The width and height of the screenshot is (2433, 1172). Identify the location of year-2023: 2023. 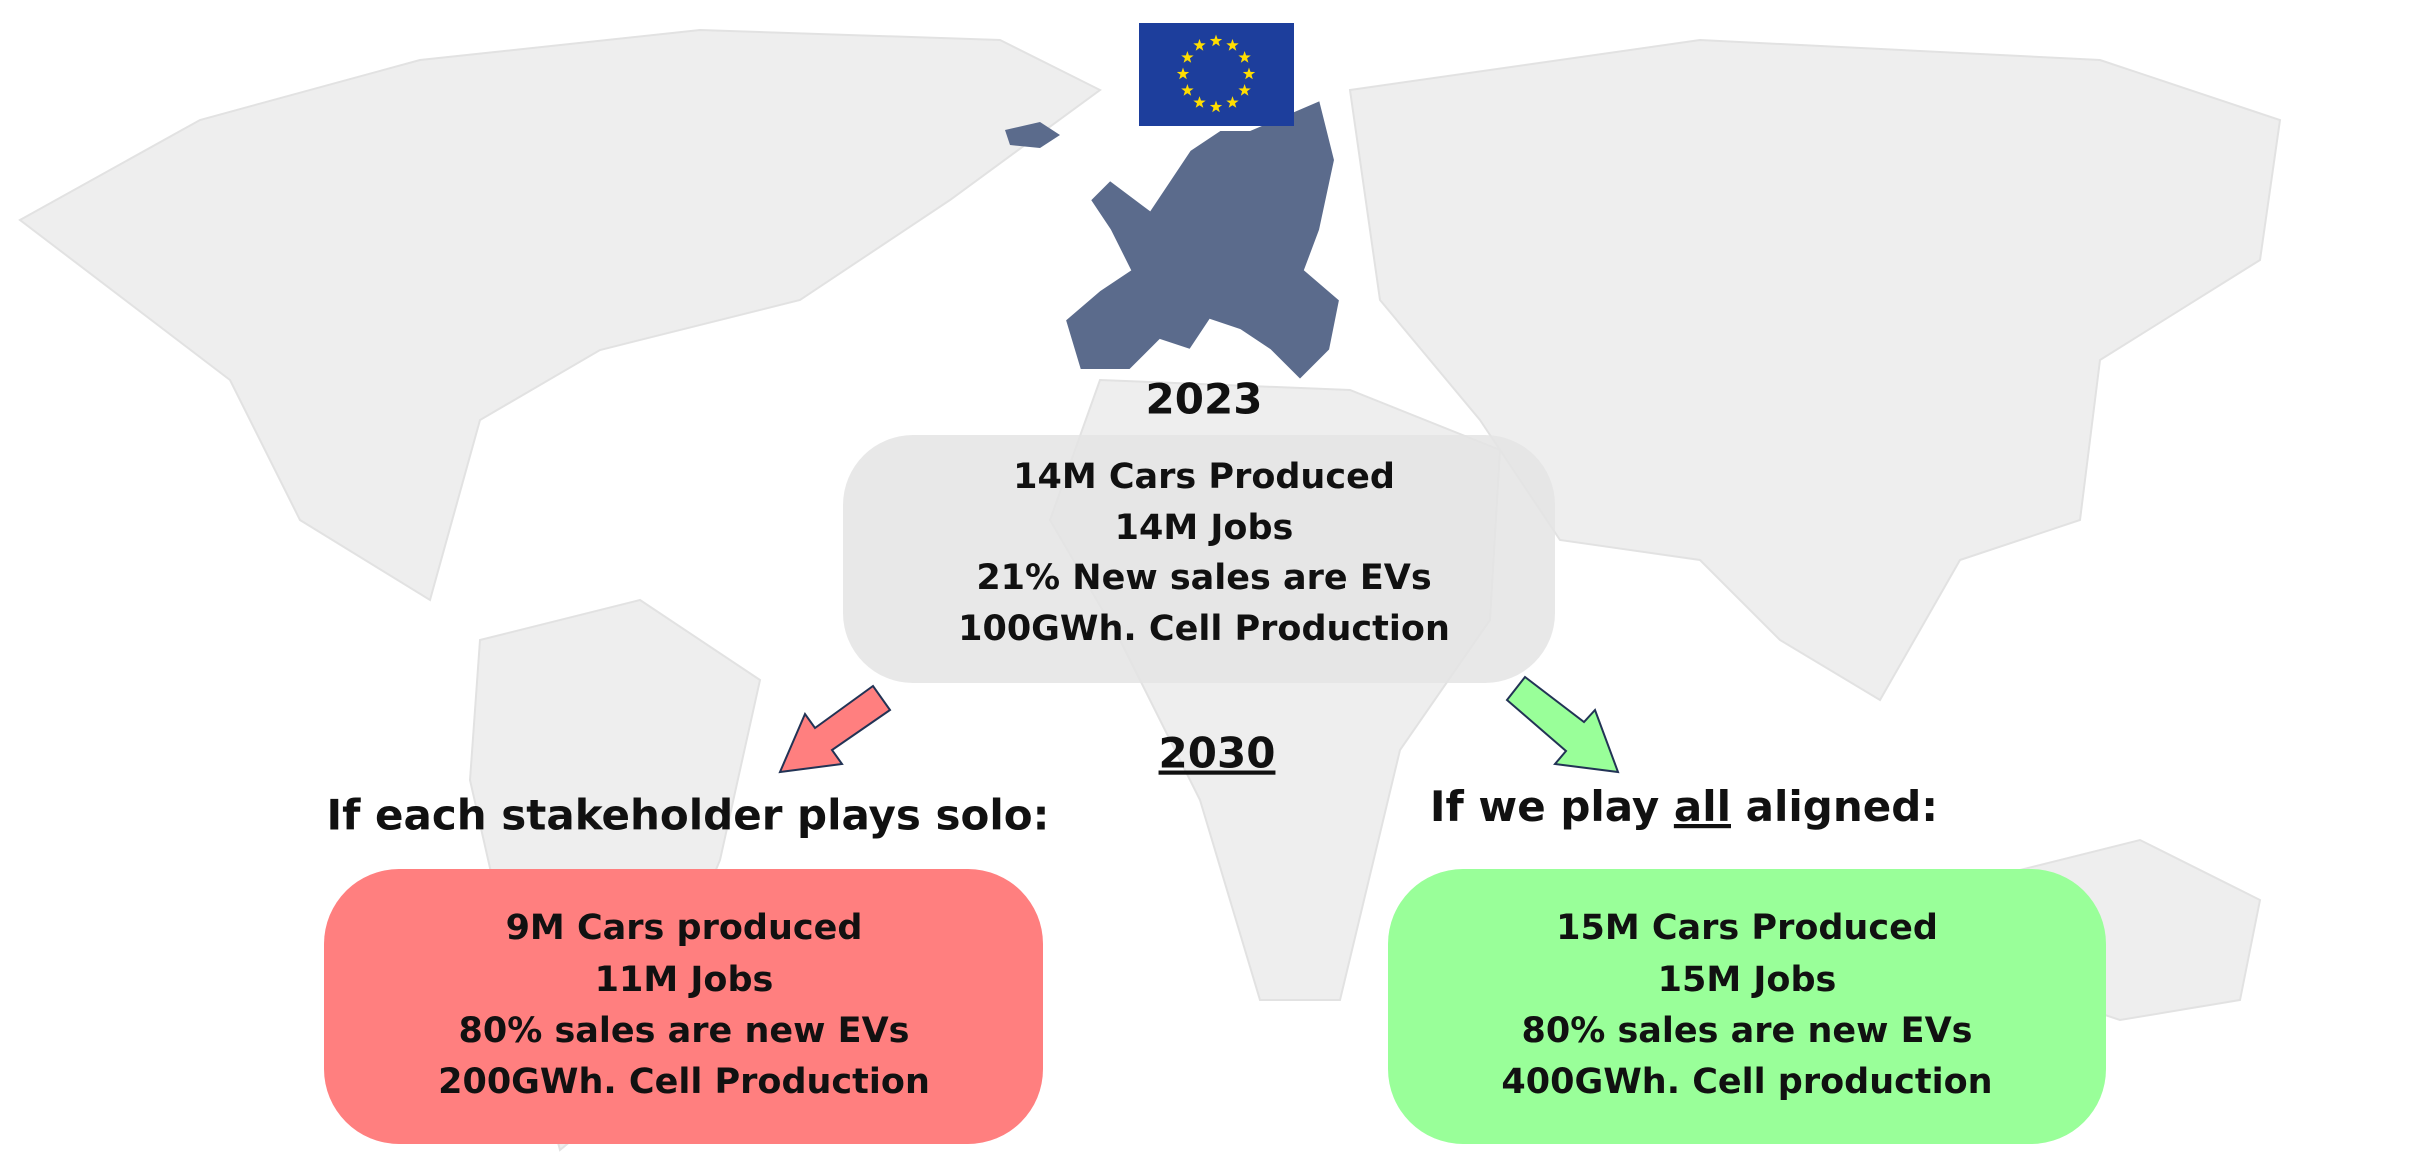
(1204, 399).